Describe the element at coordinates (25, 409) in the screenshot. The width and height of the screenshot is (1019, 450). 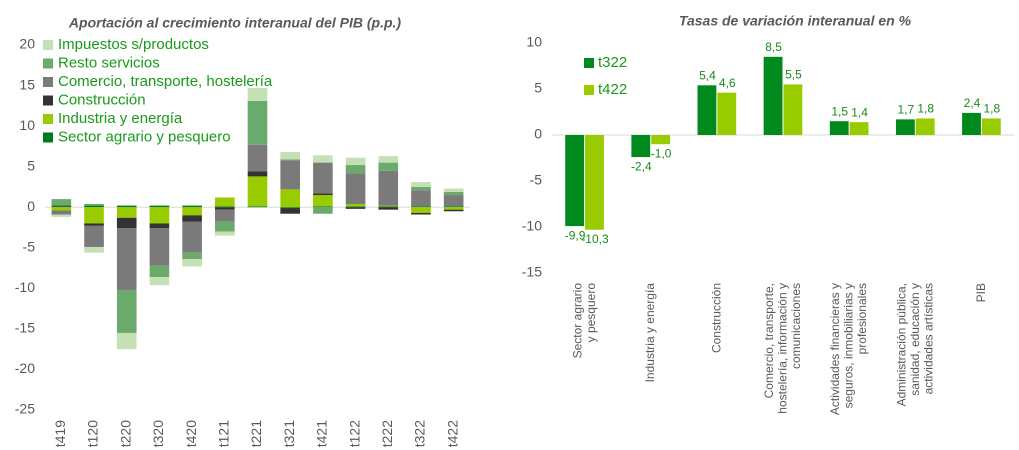
I see `y-tick-label: -25` at that location.